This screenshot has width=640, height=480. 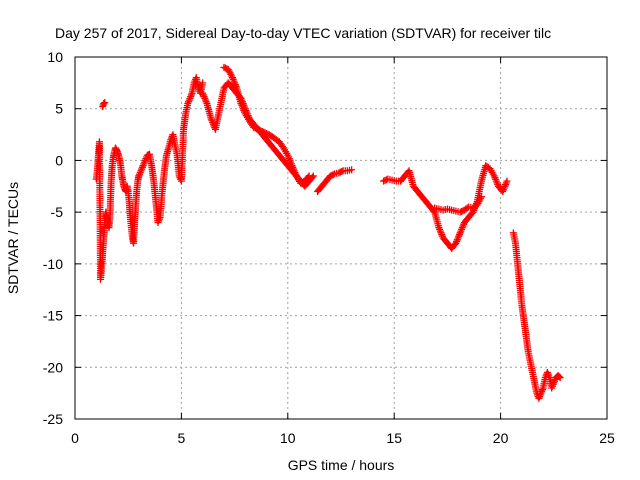 I want to click on x-tick-label: 20, so click(x=501, y=438).